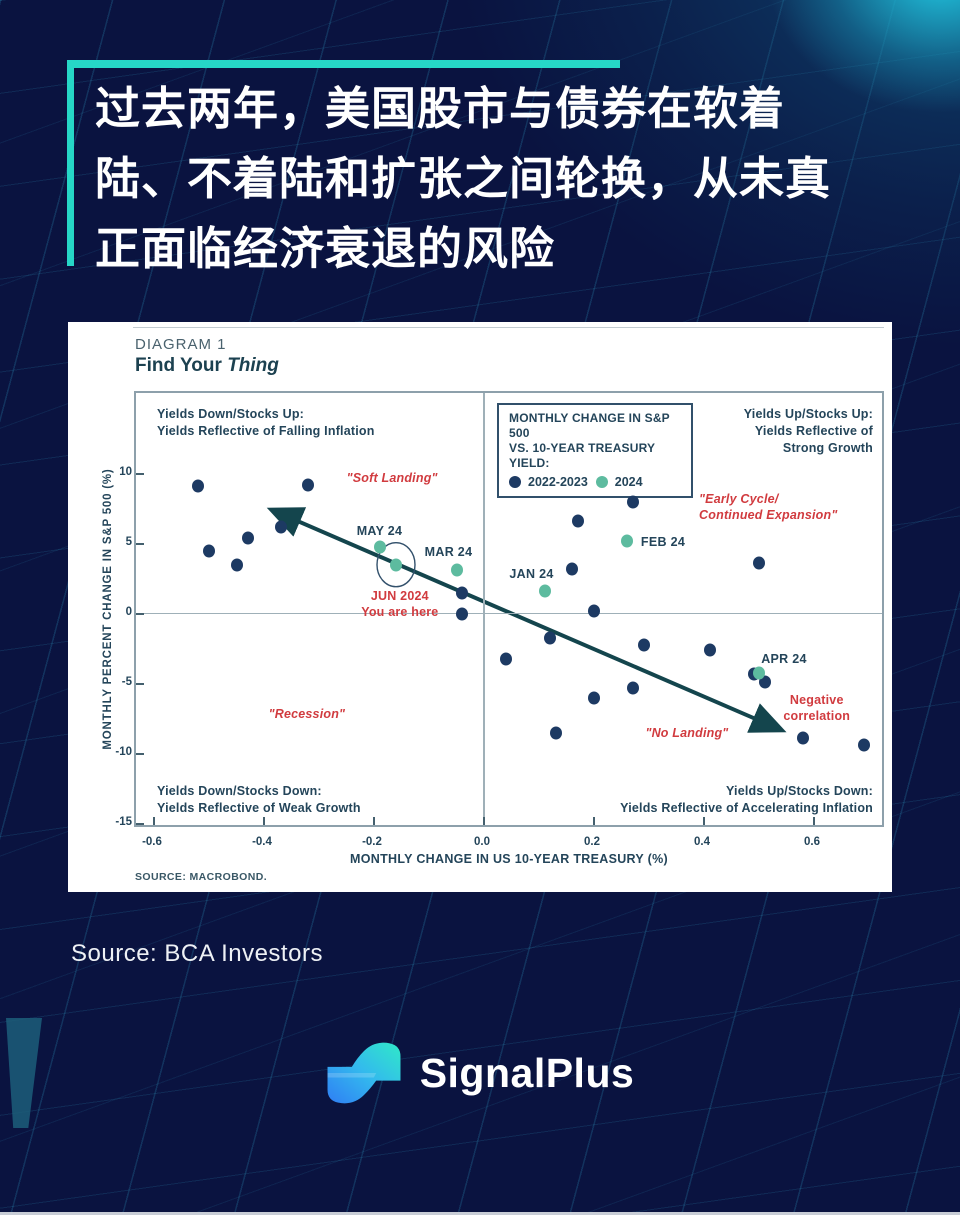 This screenshot has height=1215, width=960. I want to click on brand-lockup: SignalPlus, so click(480, 1073).